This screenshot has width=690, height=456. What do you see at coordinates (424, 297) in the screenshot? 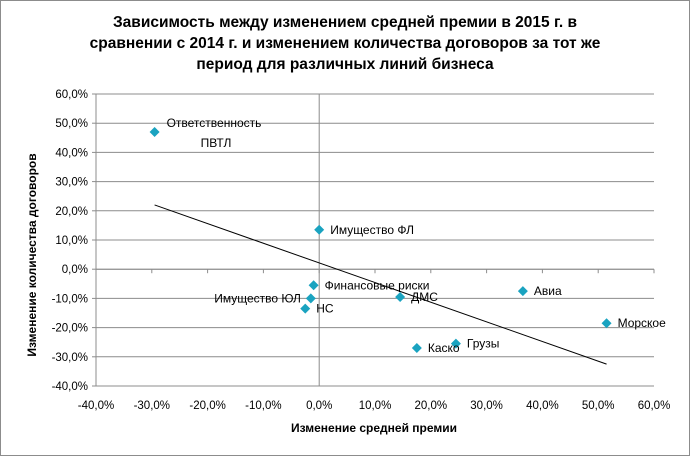
I see `point-label: ДМС` at bounding box center [424, 297].